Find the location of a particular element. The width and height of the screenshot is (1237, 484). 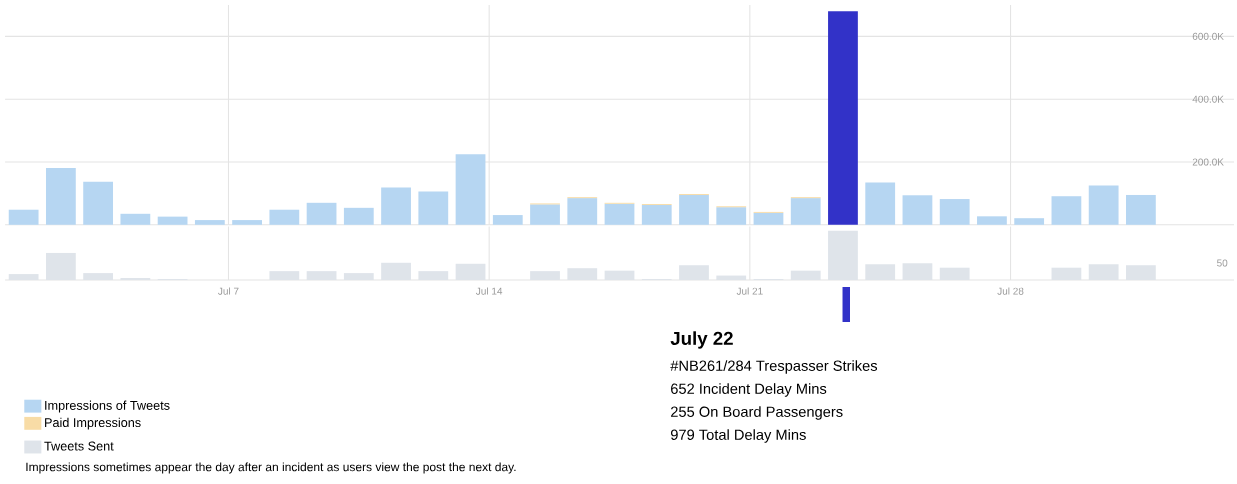

x-tick-label: Jul 28 is located at coordinates (1010, 291).